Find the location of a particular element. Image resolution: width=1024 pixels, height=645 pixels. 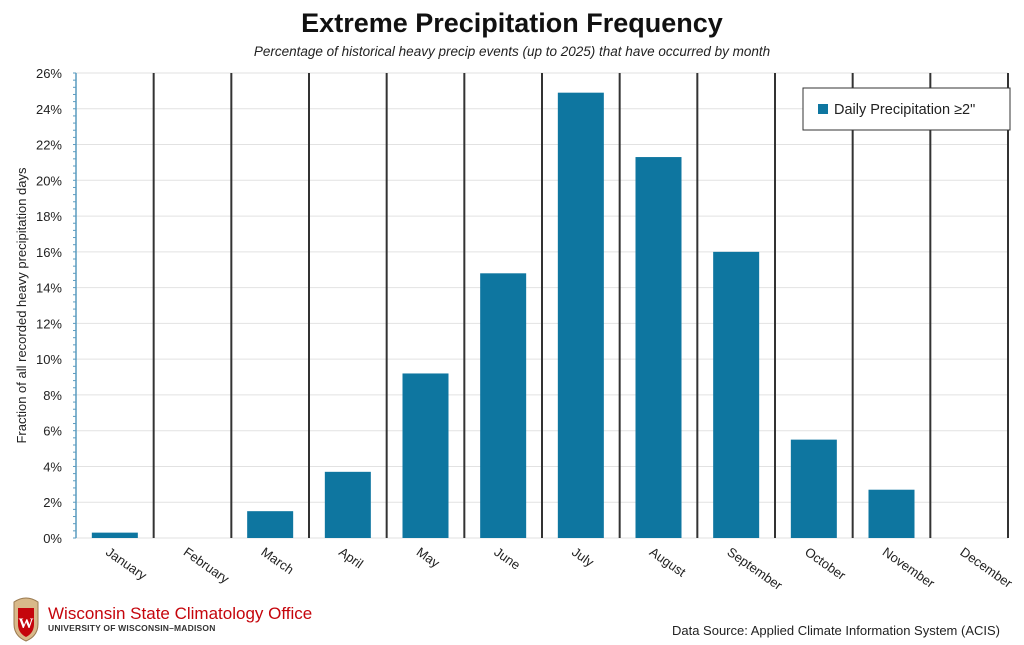

y-tick-label: 0% is located at coordinates (52, 538).